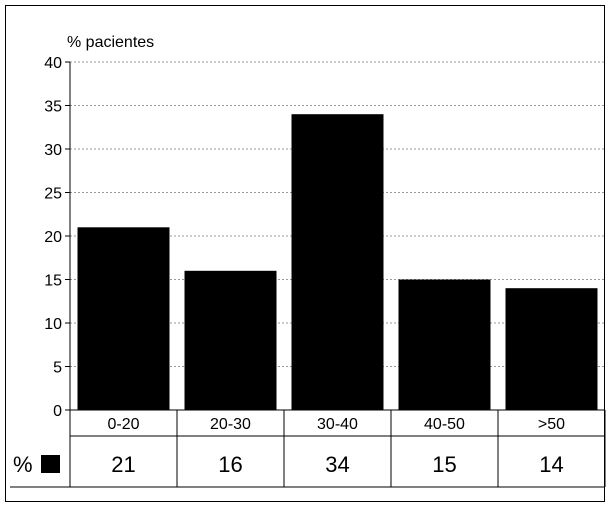 The image size is (613, 508). Describe the element at coordinates (551, 424) in the screenshot. I see `x-tick-label: >50` at that location.